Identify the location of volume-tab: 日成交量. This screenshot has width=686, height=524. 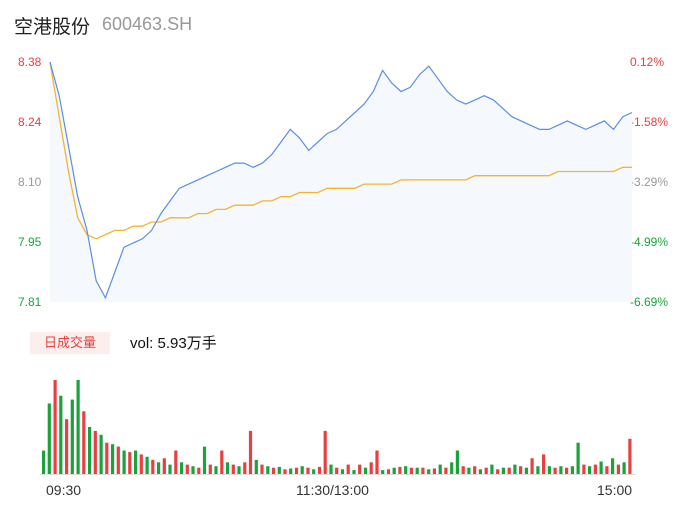
(70, 343).